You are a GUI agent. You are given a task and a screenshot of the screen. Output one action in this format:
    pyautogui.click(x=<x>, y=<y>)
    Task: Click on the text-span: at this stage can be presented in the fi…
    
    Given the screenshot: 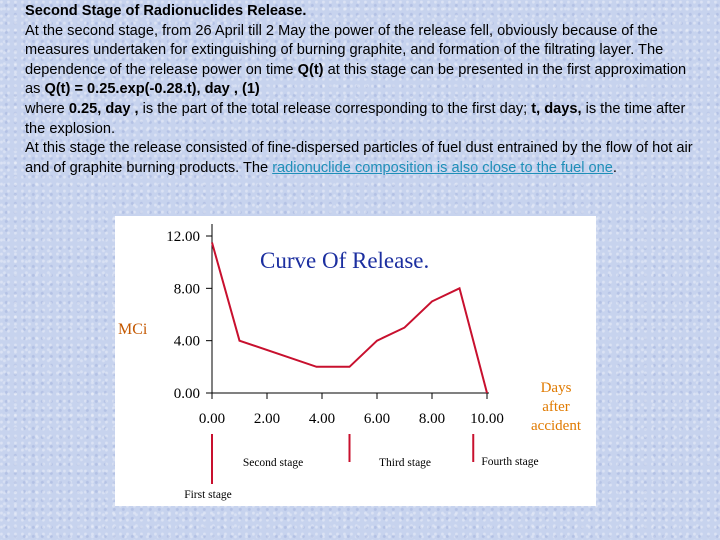 What is the action you would take?
    pyautogui.click(x=356, y=79)
    